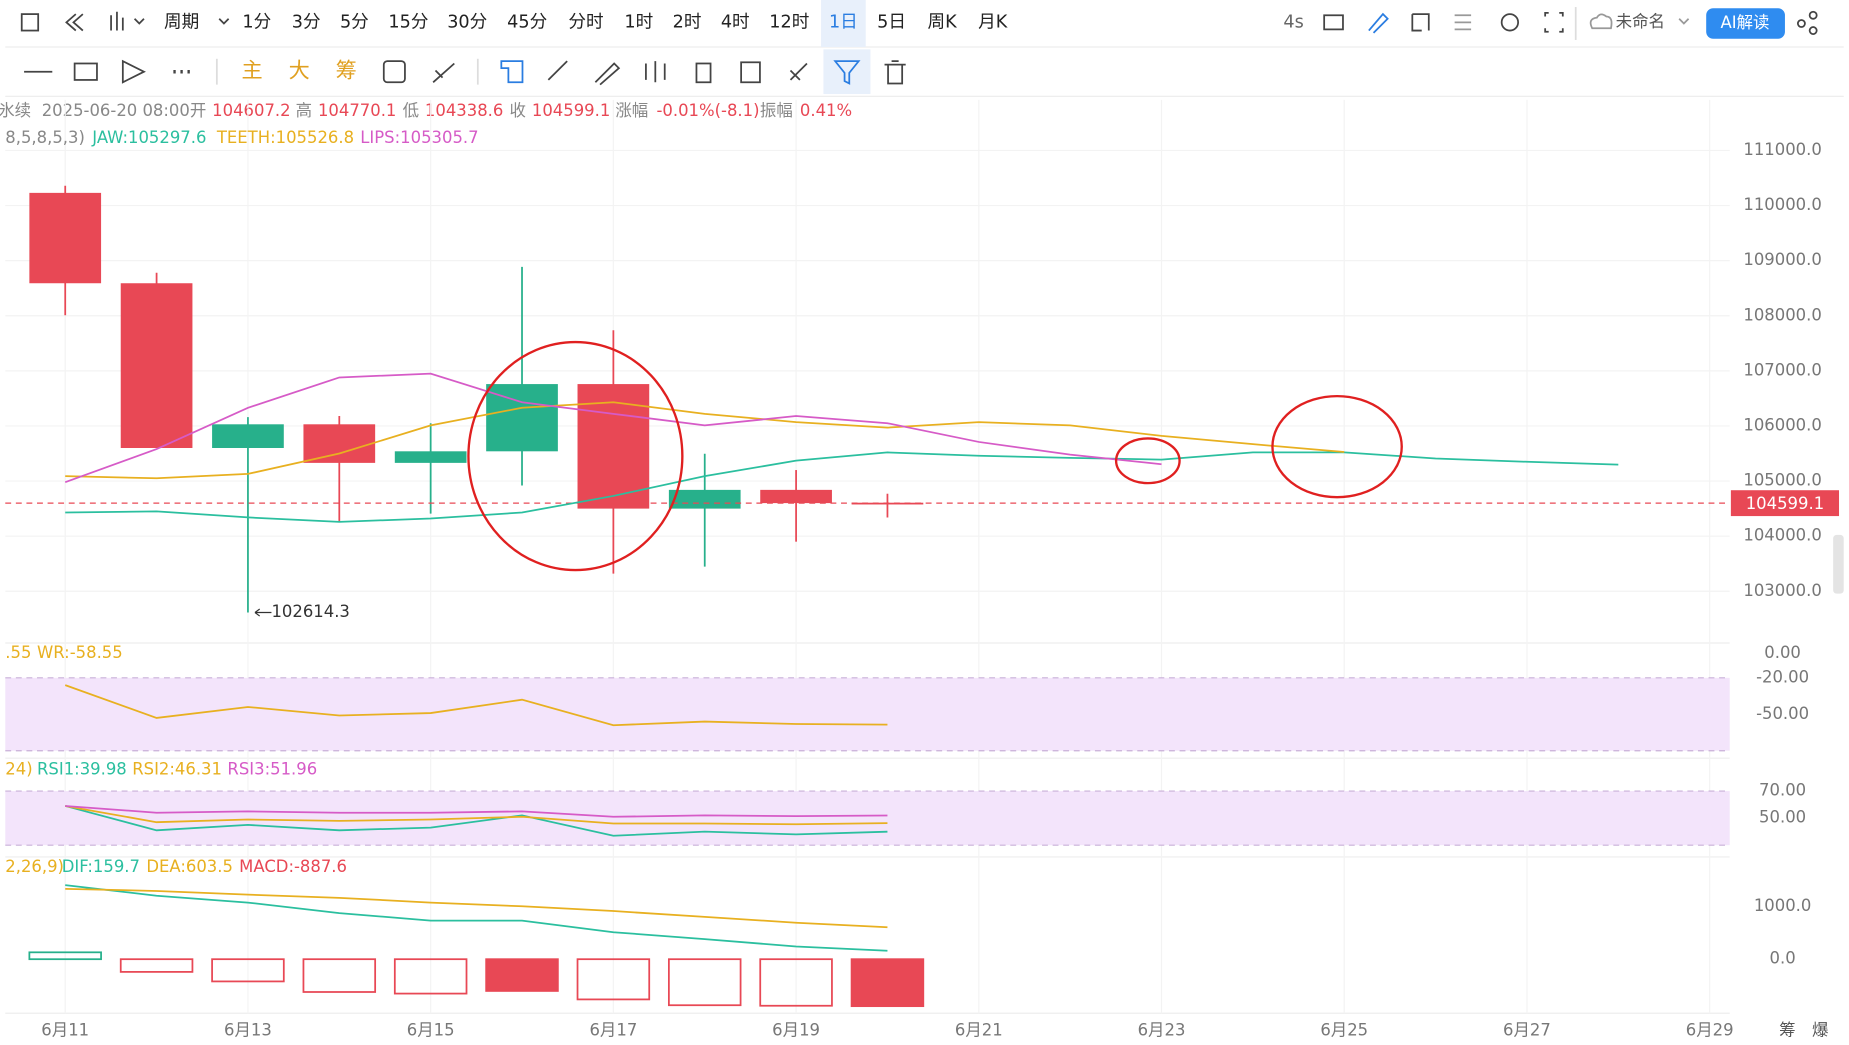 The width and height of the screenshot is (1849, 1045). What do you see at coordinates (263, 612) in the screenshot?
I see `low-marker-arrow` at bounding box center [263, 612].